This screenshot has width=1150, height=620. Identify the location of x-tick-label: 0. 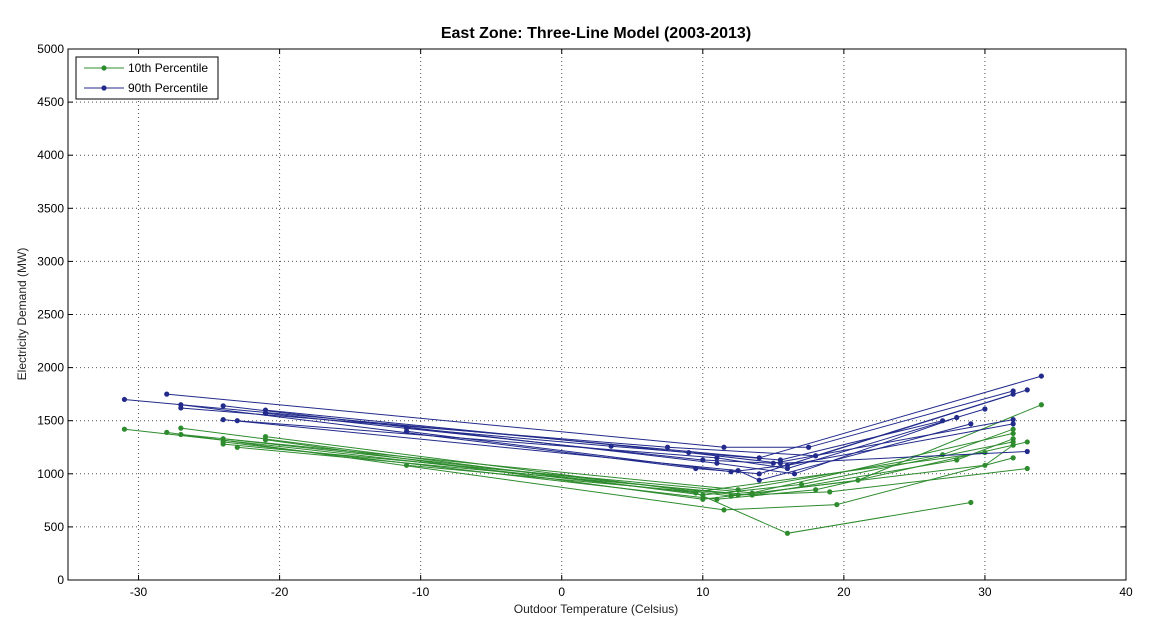
(561, 592).